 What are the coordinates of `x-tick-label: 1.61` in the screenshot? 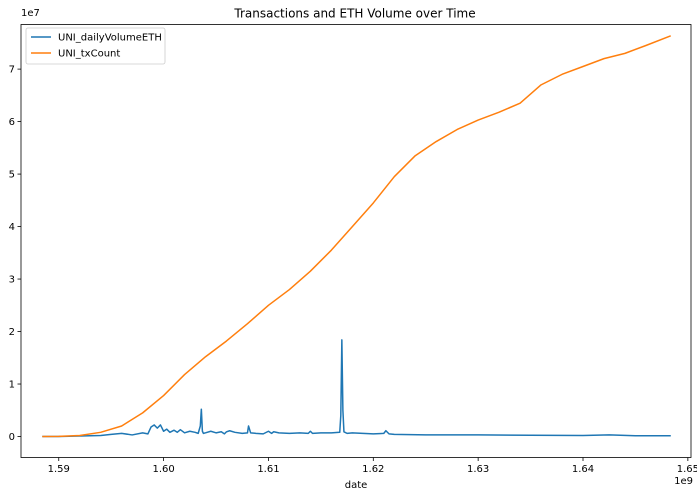 It's located at (268, 469).